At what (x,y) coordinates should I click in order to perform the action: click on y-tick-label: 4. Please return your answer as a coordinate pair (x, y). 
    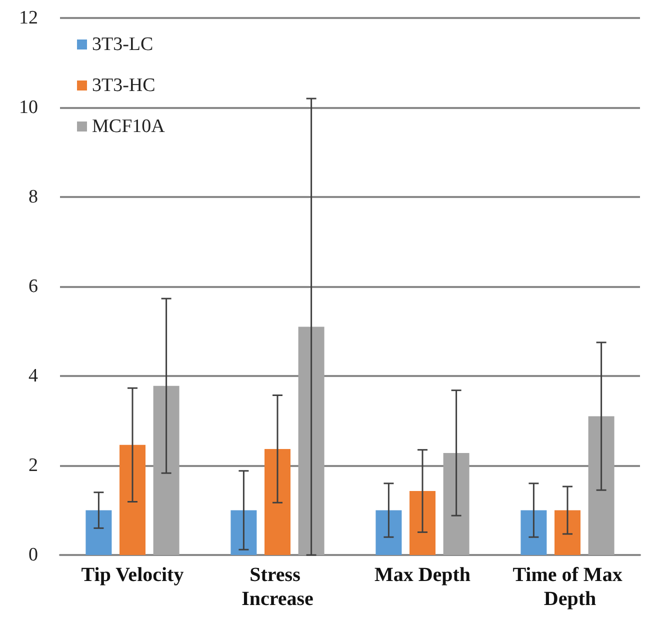
    Looking at the image, I should click on (33, 376).